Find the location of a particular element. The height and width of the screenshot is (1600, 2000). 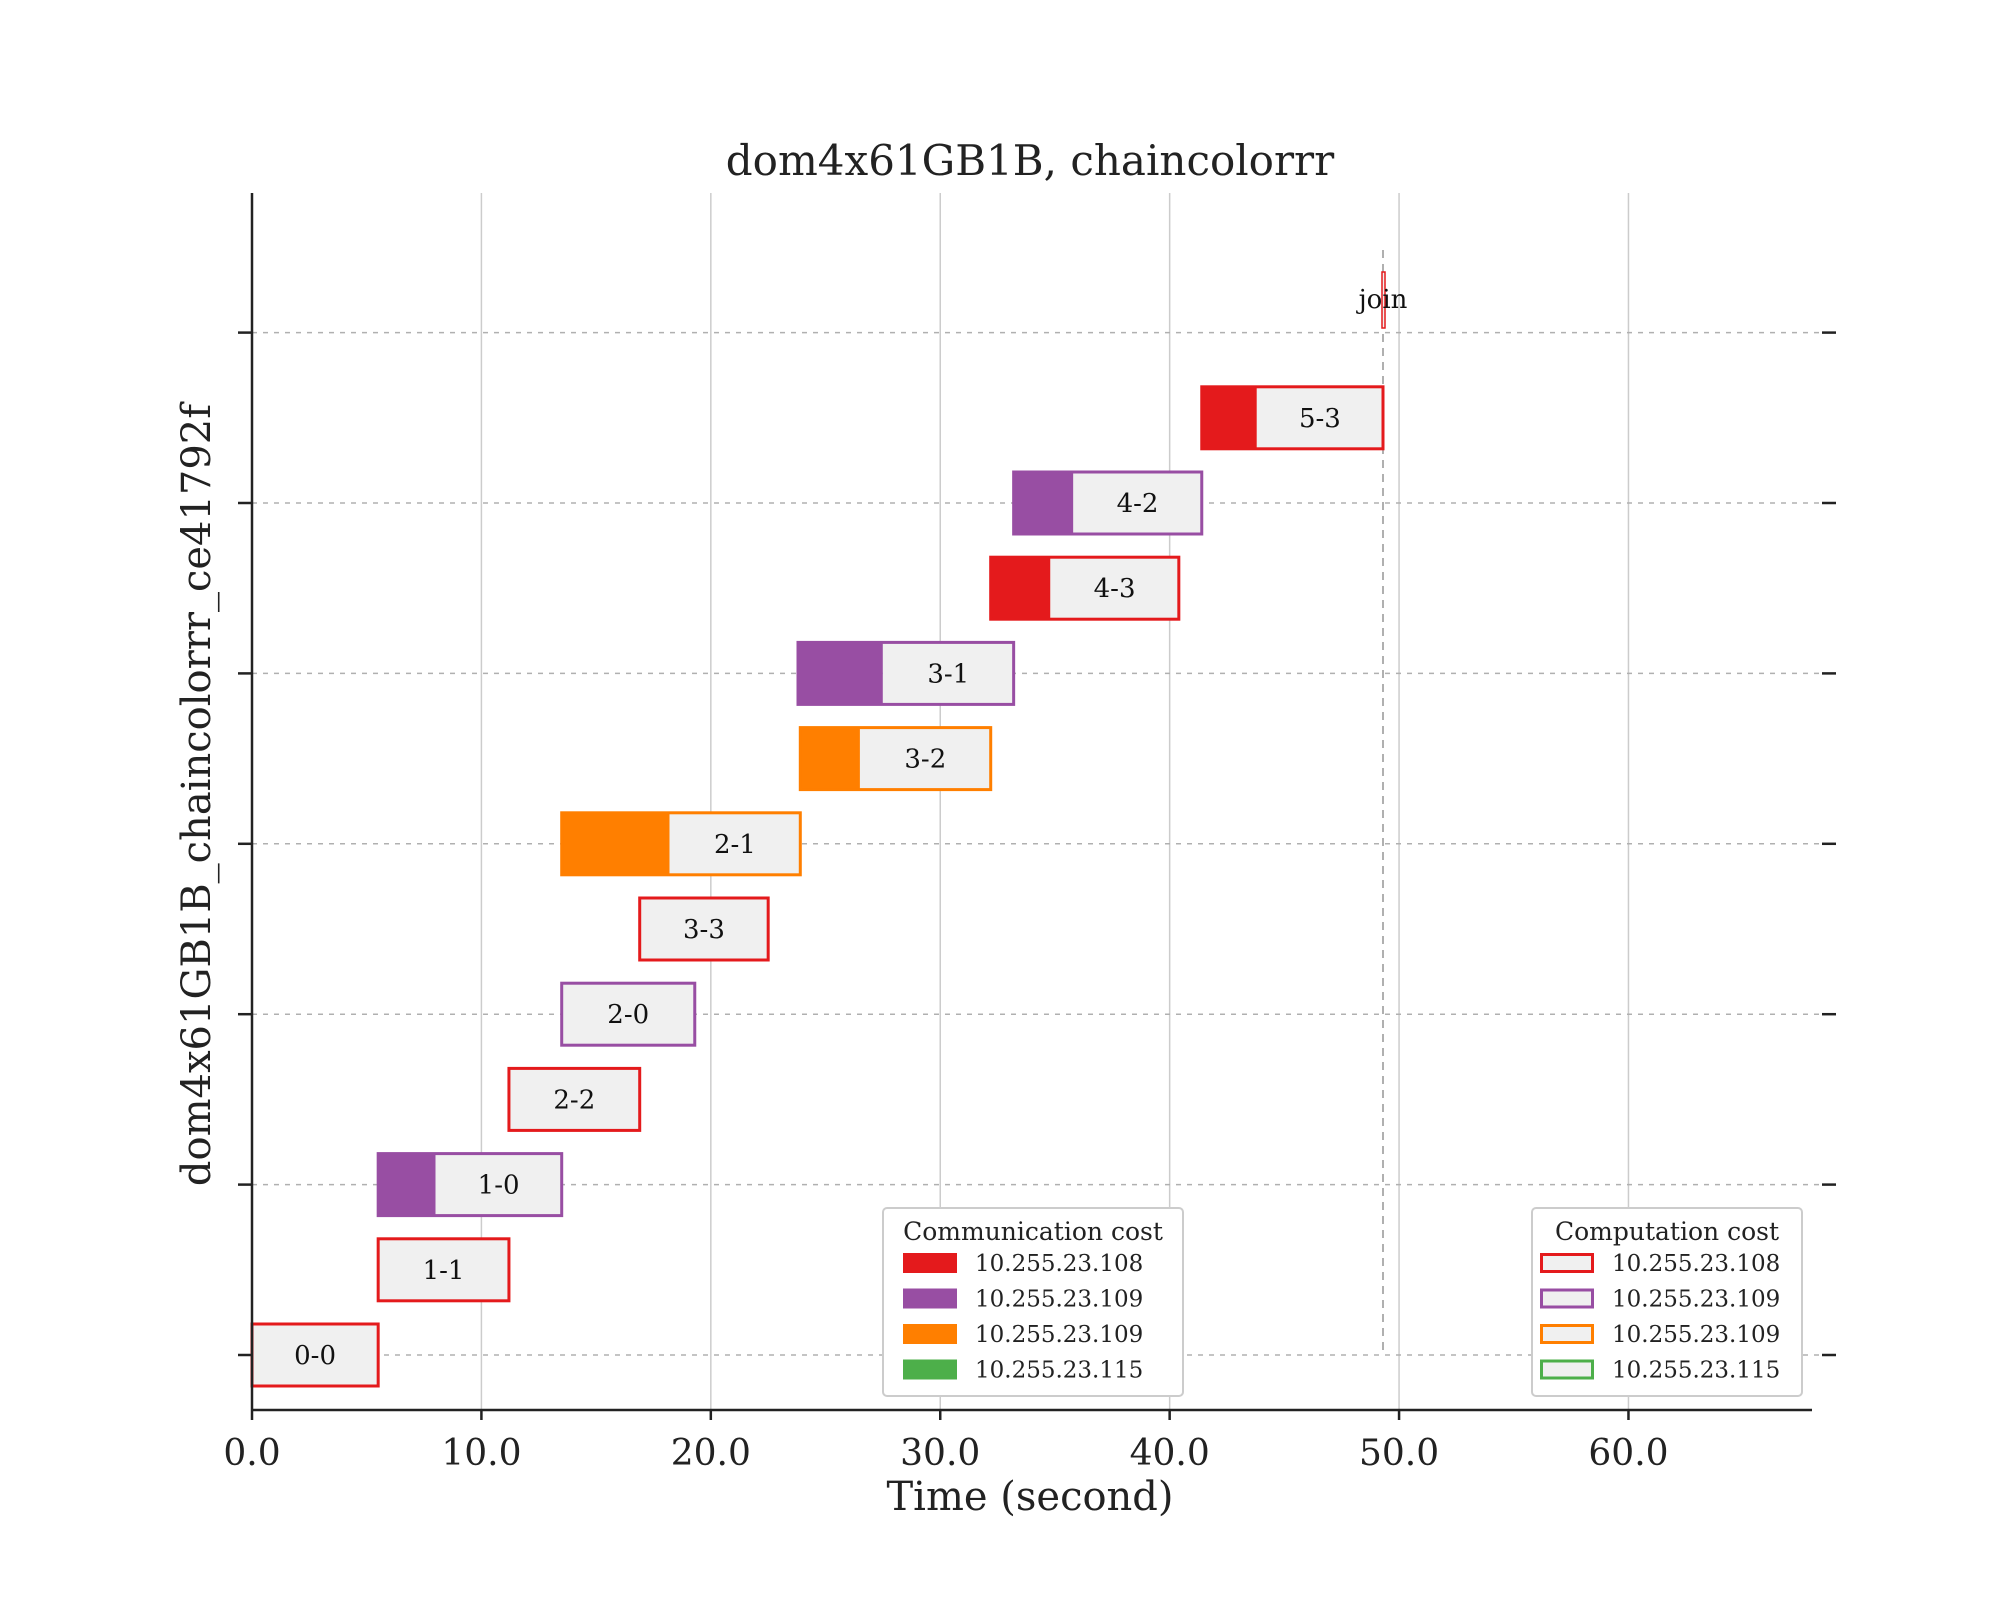

x-tick-label: 60.0 is located at coordinates (1628, 1453).